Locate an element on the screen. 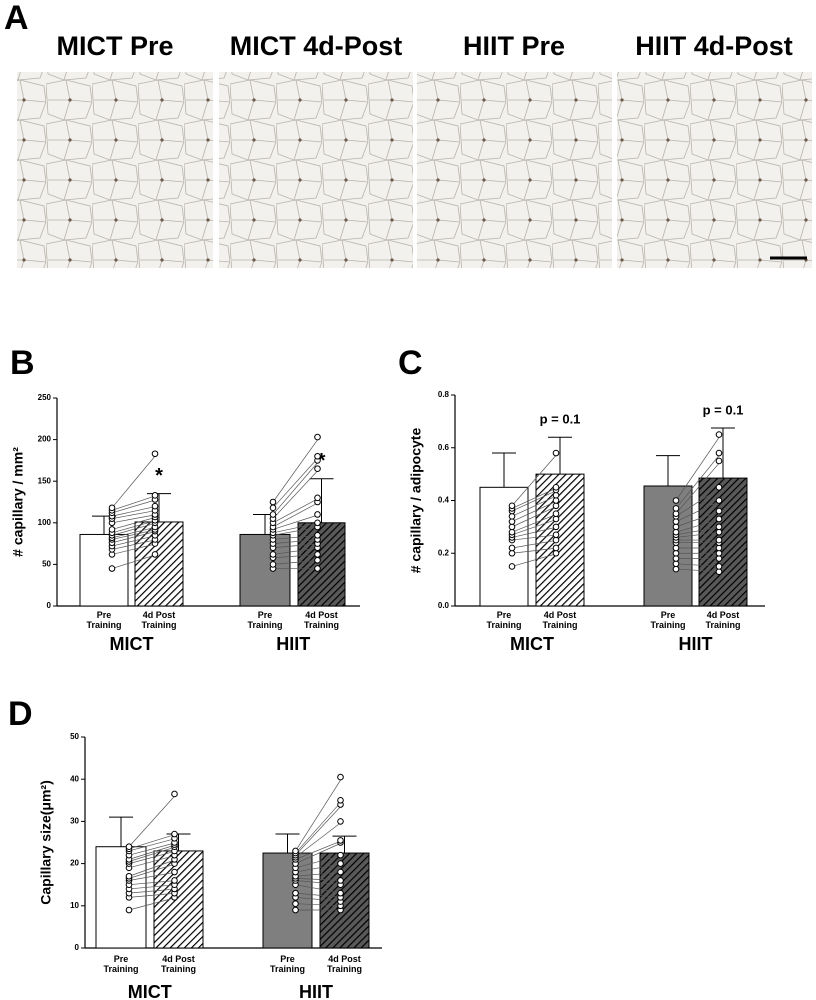 The width and height of the screenshot is (816, 1000). y-tick-label: 20 is located at coordinates (74, 863).